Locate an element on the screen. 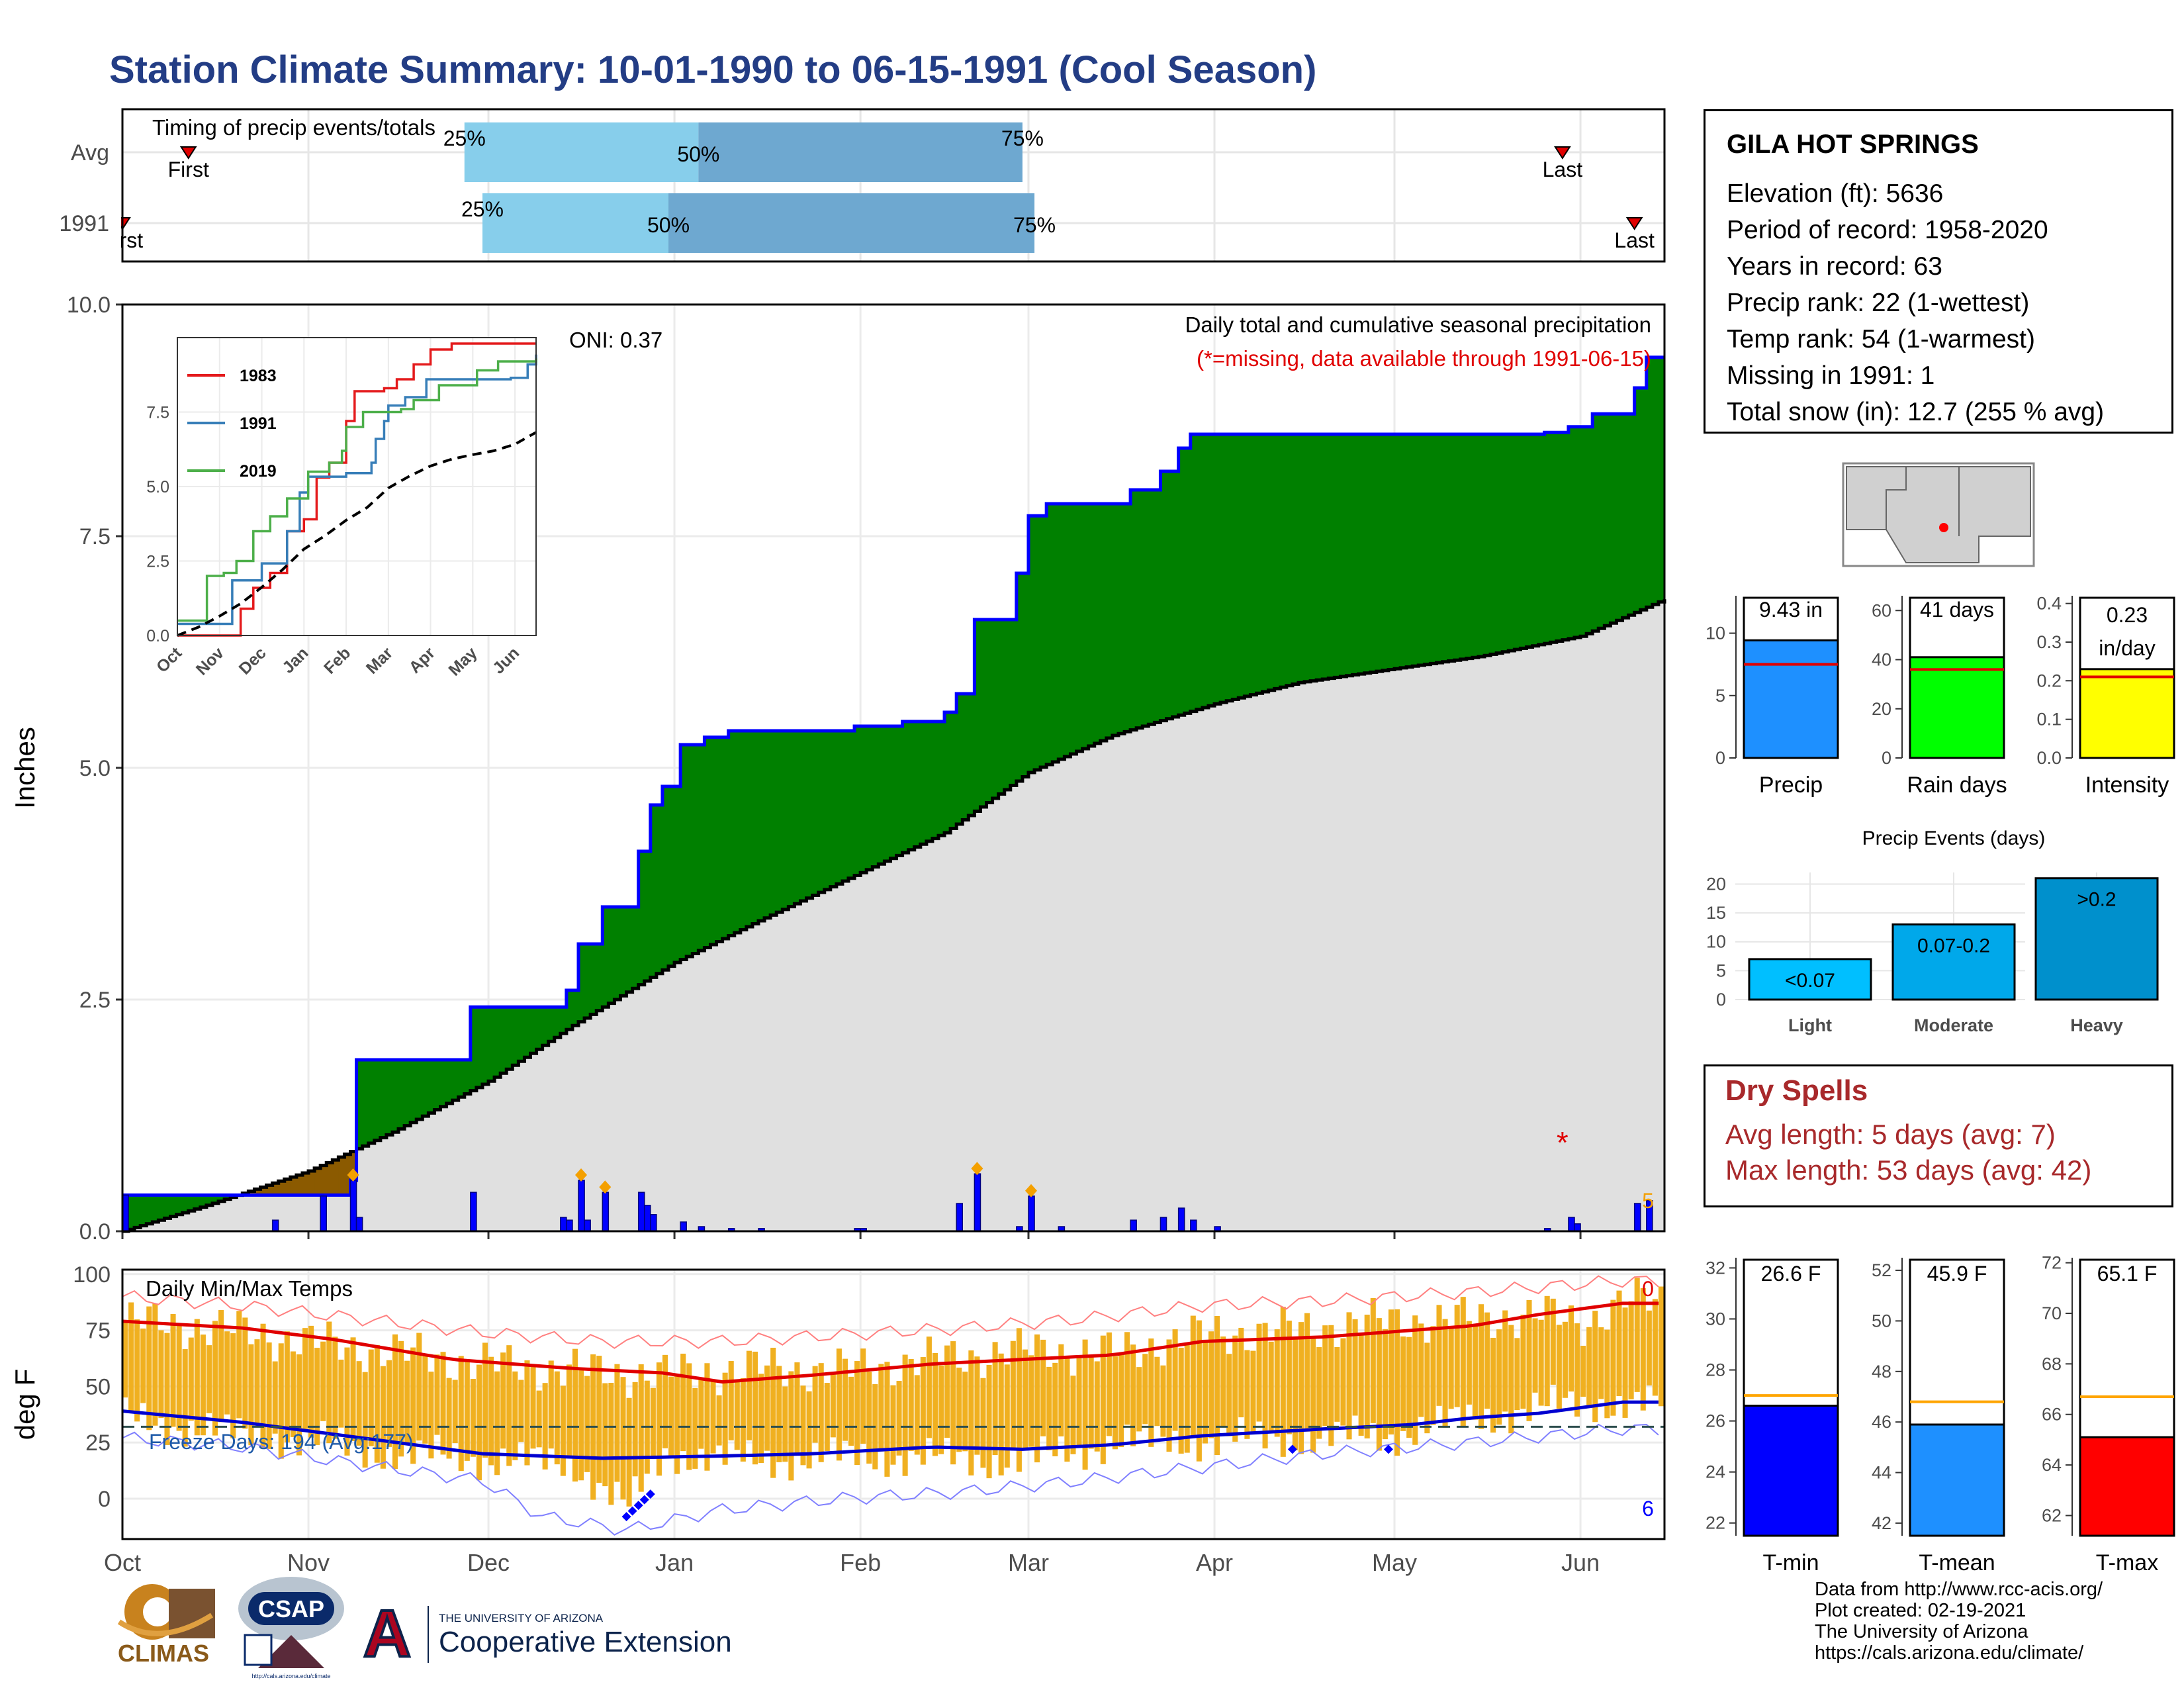  ua-logo-letter: A is located at coordinates (387, 1636).